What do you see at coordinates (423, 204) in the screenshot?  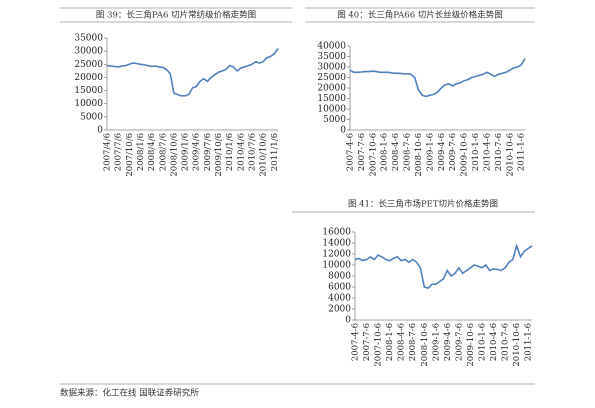 I see `chart-title: 图 41：长三角市场PET切片价格走势图` at bounding box center [423, 204].